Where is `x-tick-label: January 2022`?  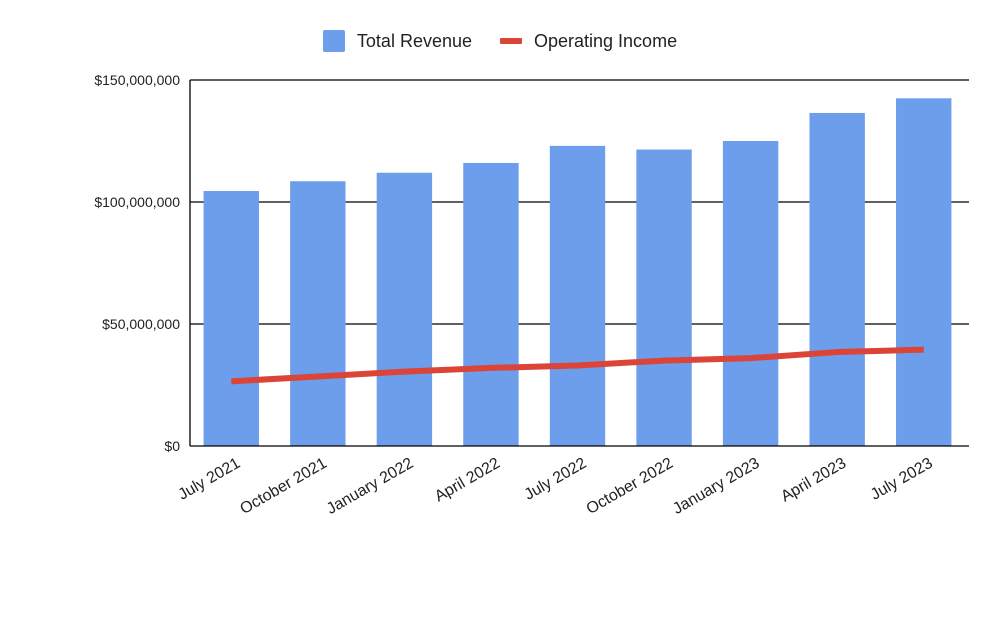
x-tick-label: January 2022 is located at coordinates (370, 486).